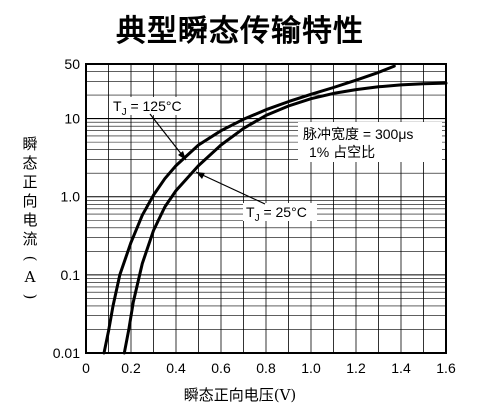 This screenshot has width=480, height=419. I want to click on y-axis-label: 瞬态正向电流(A), so click(30, 220).